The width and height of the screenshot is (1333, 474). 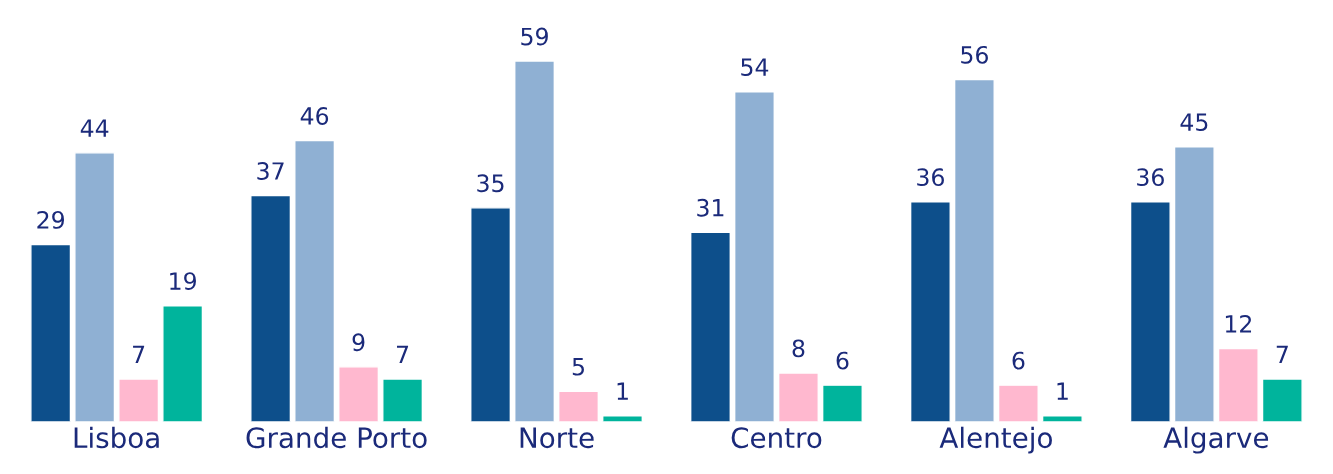 I want to click on data-label: 46, so click(x=314, y=116).